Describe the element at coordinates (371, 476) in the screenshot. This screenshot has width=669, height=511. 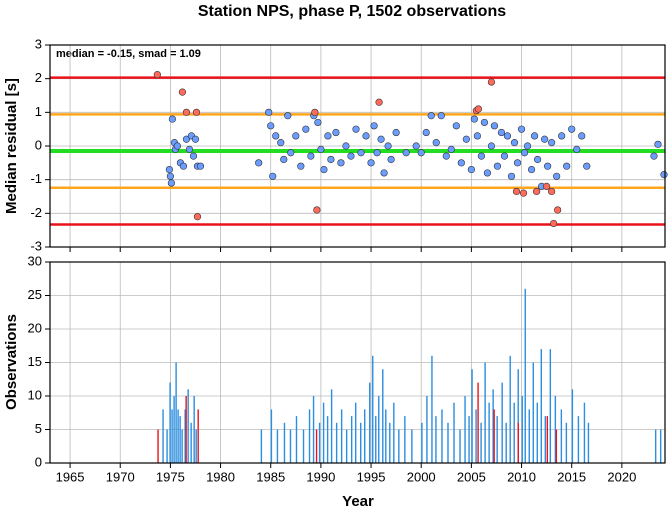
I see `x-tick-label: 1995` at that location.